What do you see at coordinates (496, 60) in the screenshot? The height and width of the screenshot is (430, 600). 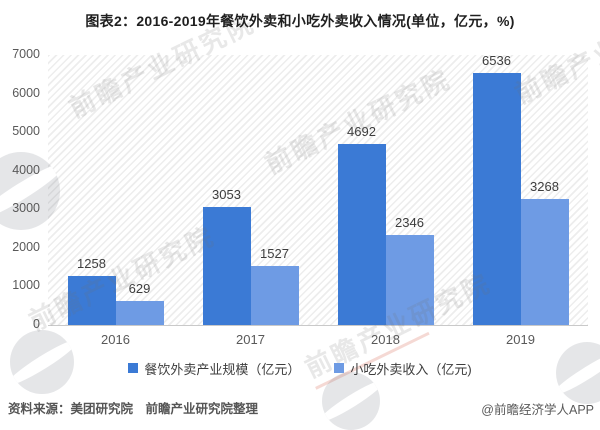 I see `bar-value-label: 6536` at bounding box center [496, 60].